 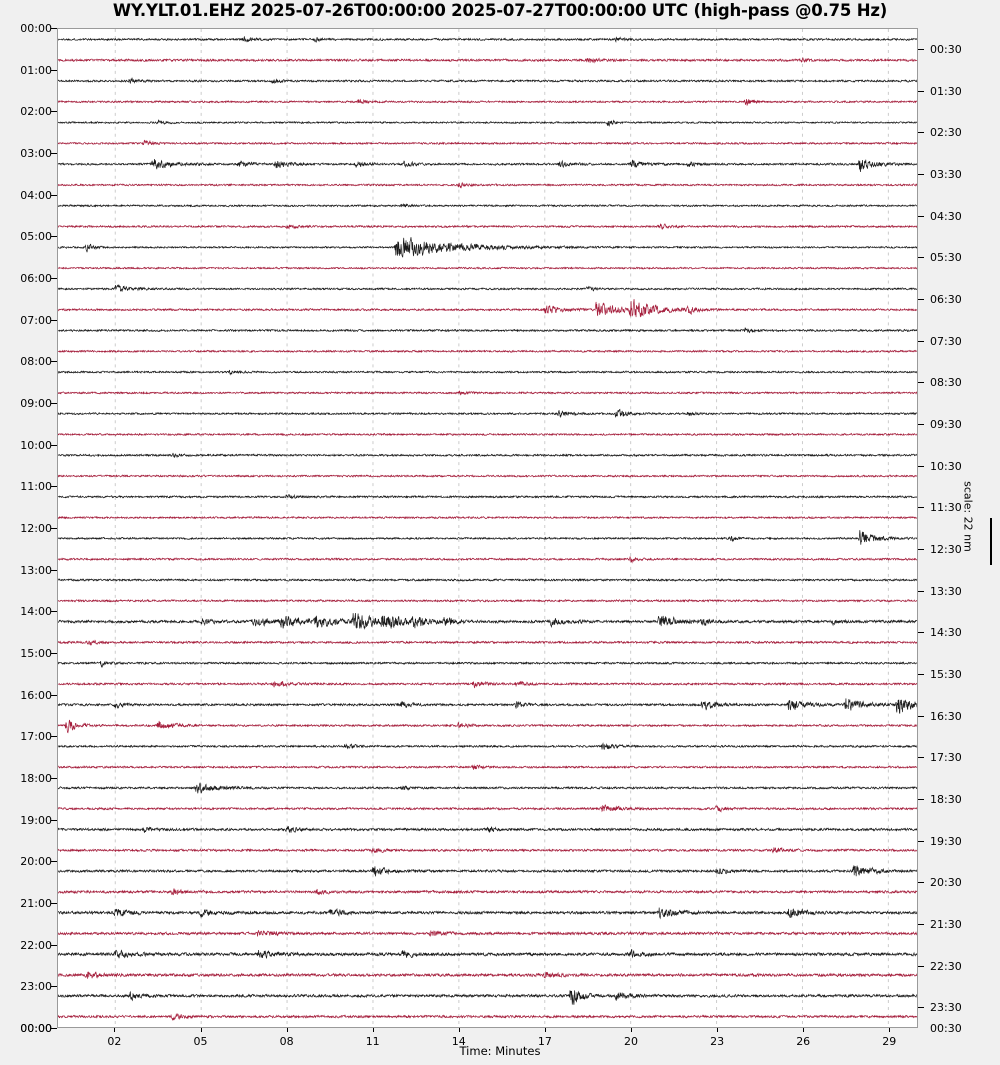 I want to click on x-axis-label: 11, so click(x=372, y=1041).